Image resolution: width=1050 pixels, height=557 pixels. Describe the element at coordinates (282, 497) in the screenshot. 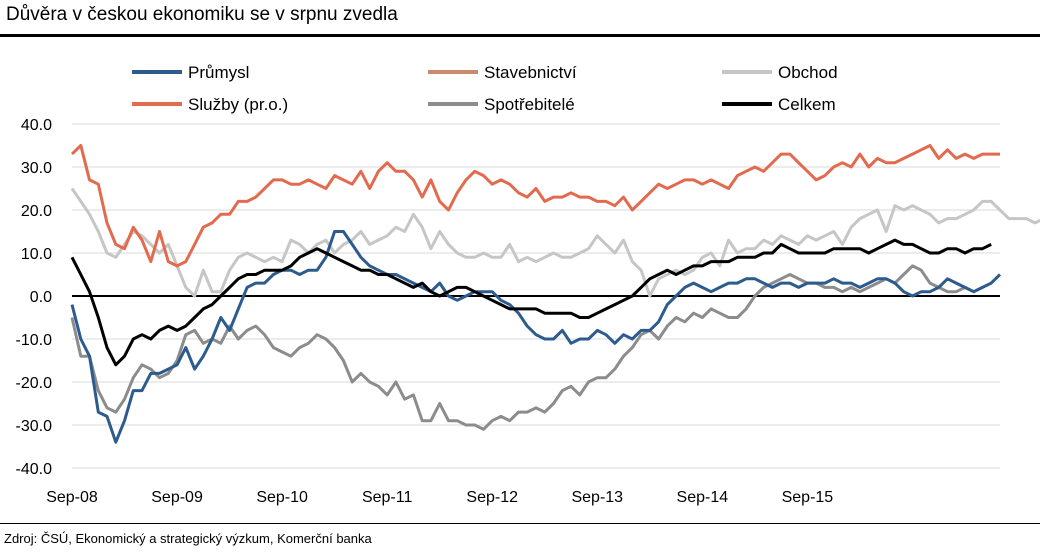

I see `x-tick-label: Sep-10` at that location.